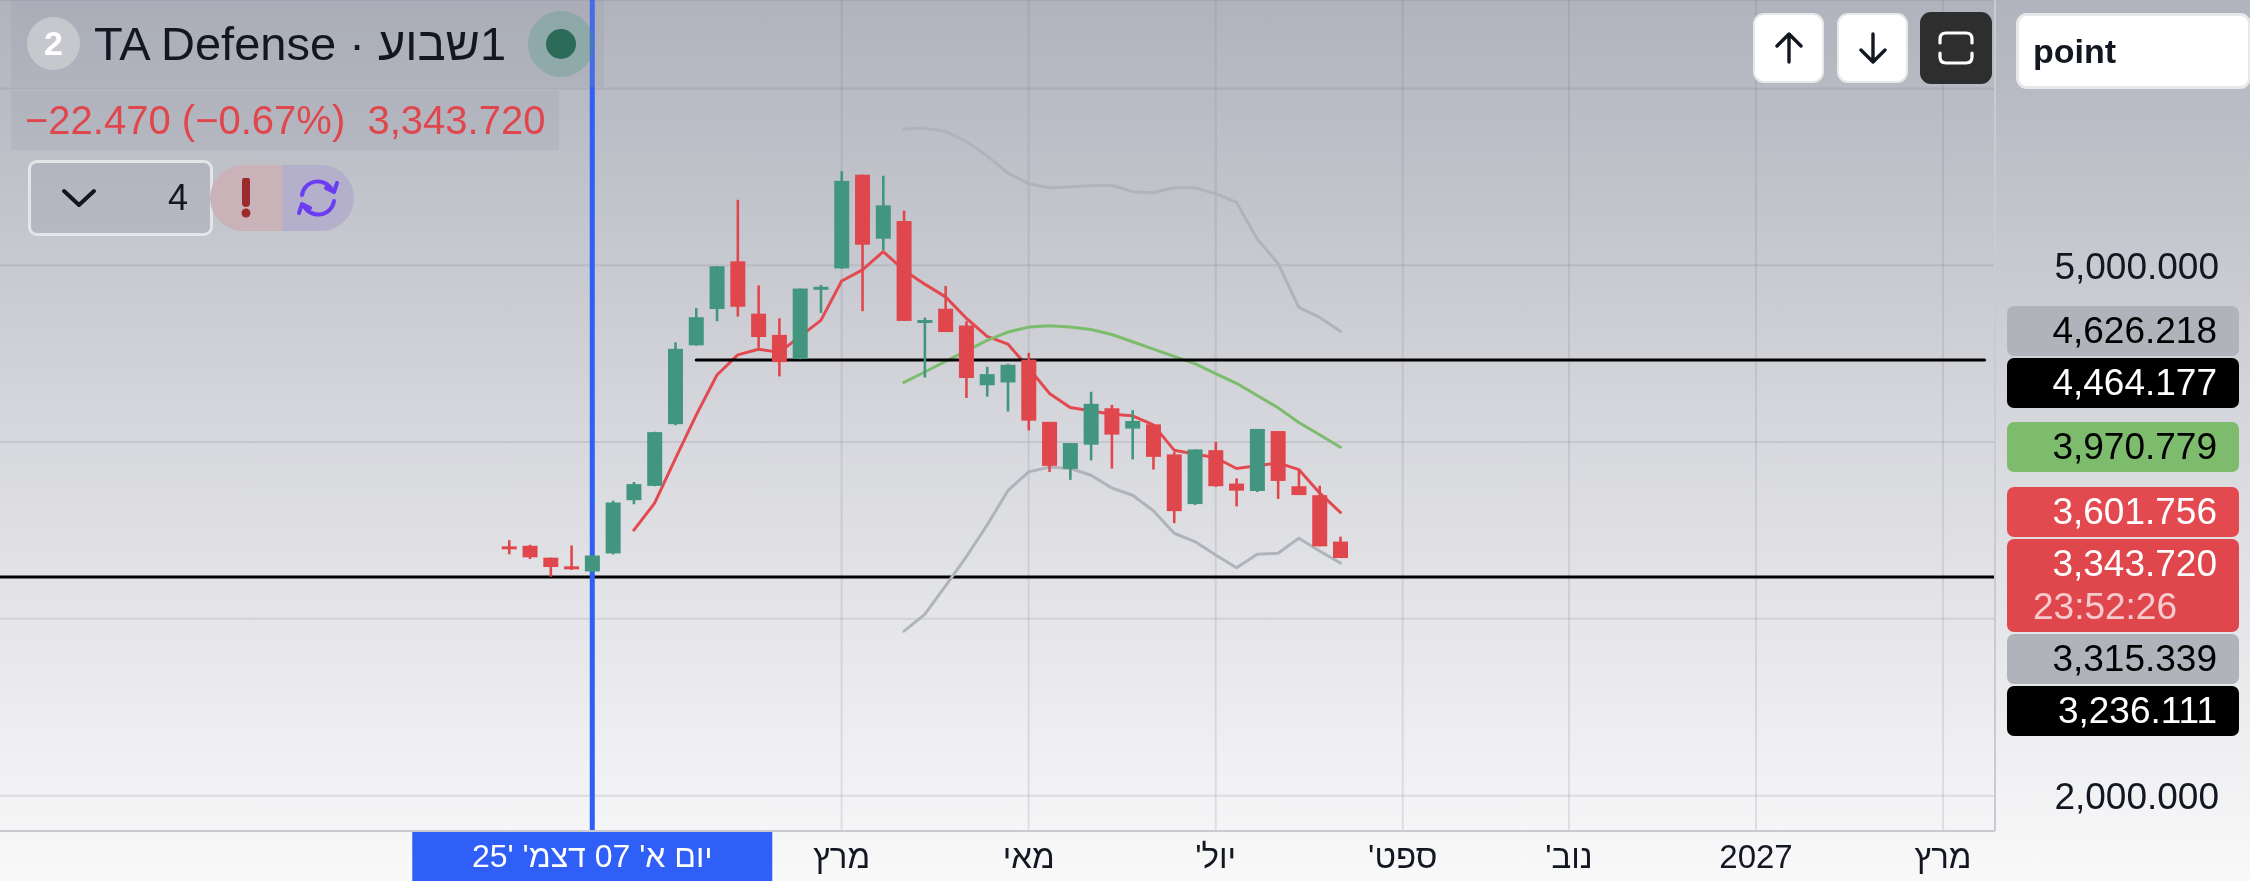  Describe the element at coordinates (592, 856) in the screenshot. I see `x-tick-label: יום א' 07 דצמ' '25` at that location.